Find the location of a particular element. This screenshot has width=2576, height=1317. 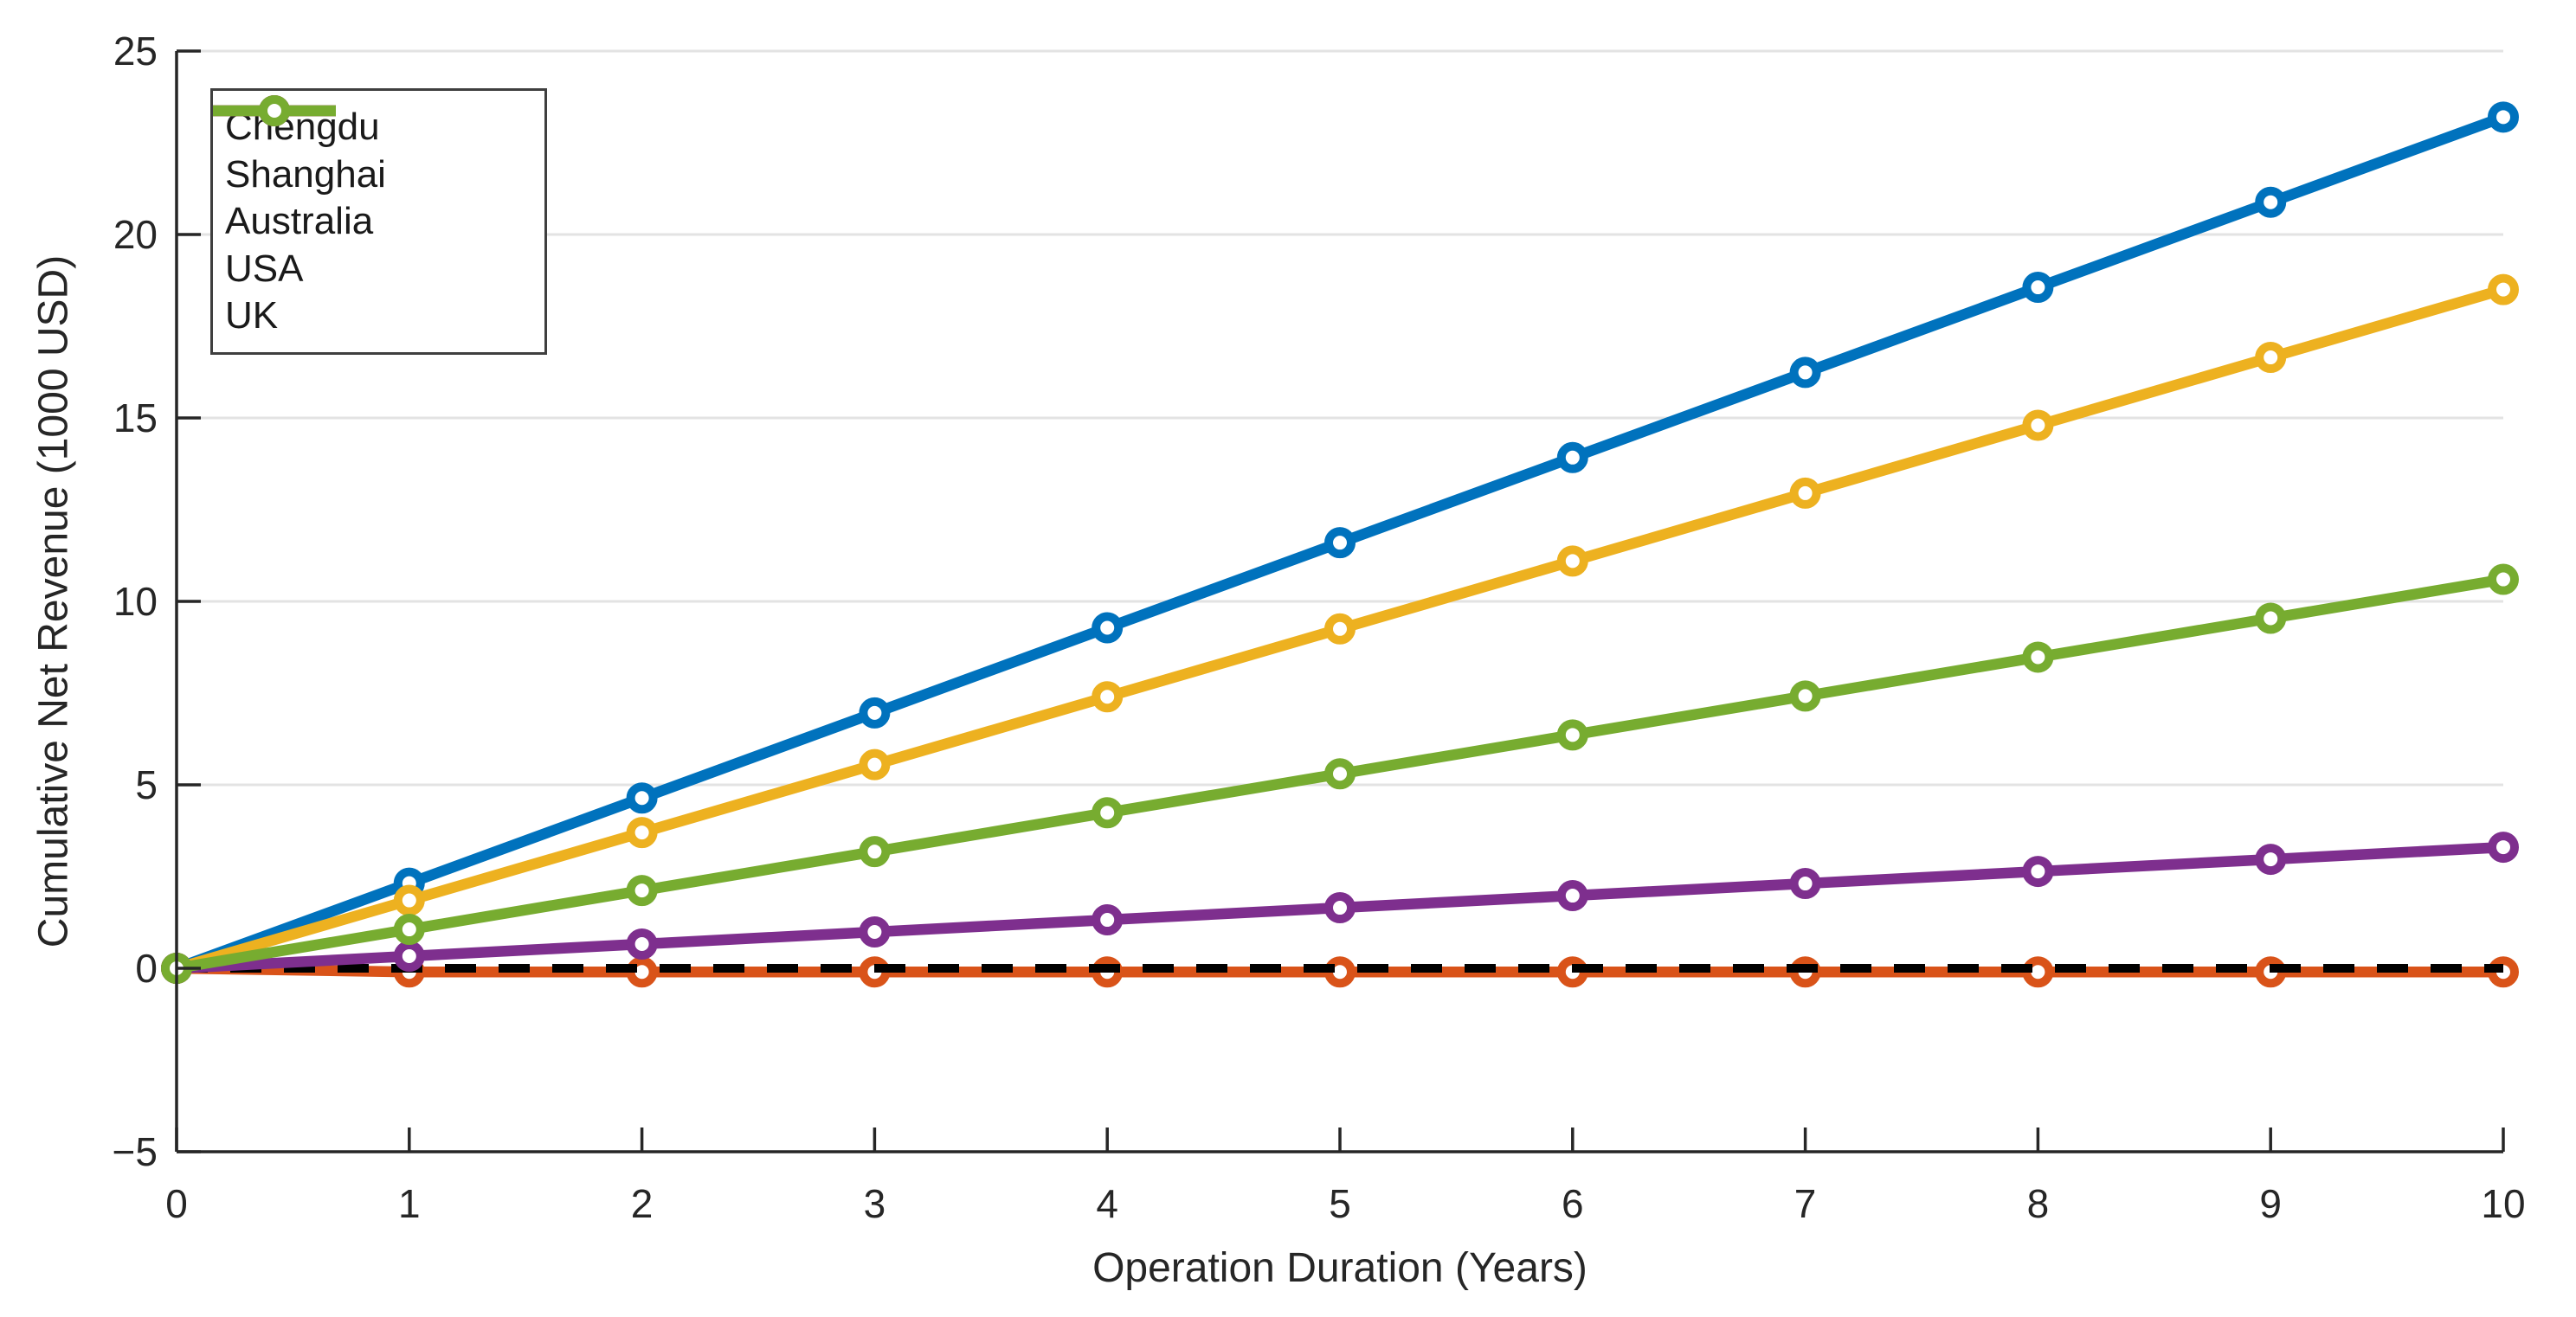

x-tick-label-9: 9 is located at coordinates (2270, 1203).